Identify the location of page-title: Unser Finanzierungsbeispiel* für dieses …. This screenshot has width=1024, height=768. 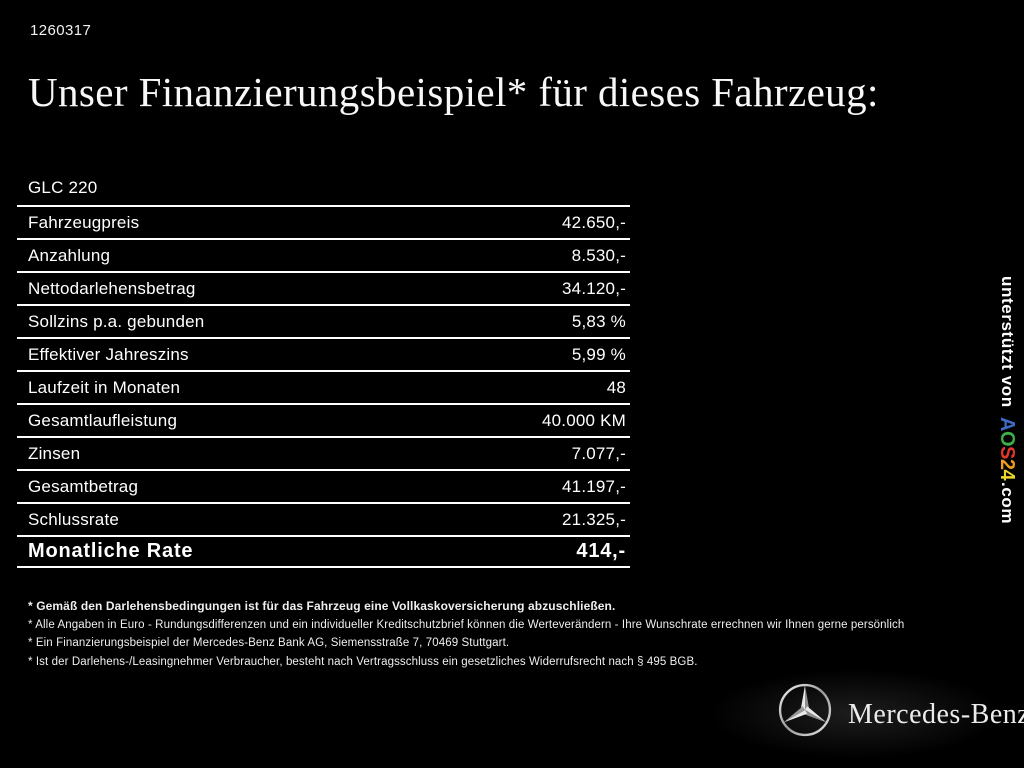
(453, 92).